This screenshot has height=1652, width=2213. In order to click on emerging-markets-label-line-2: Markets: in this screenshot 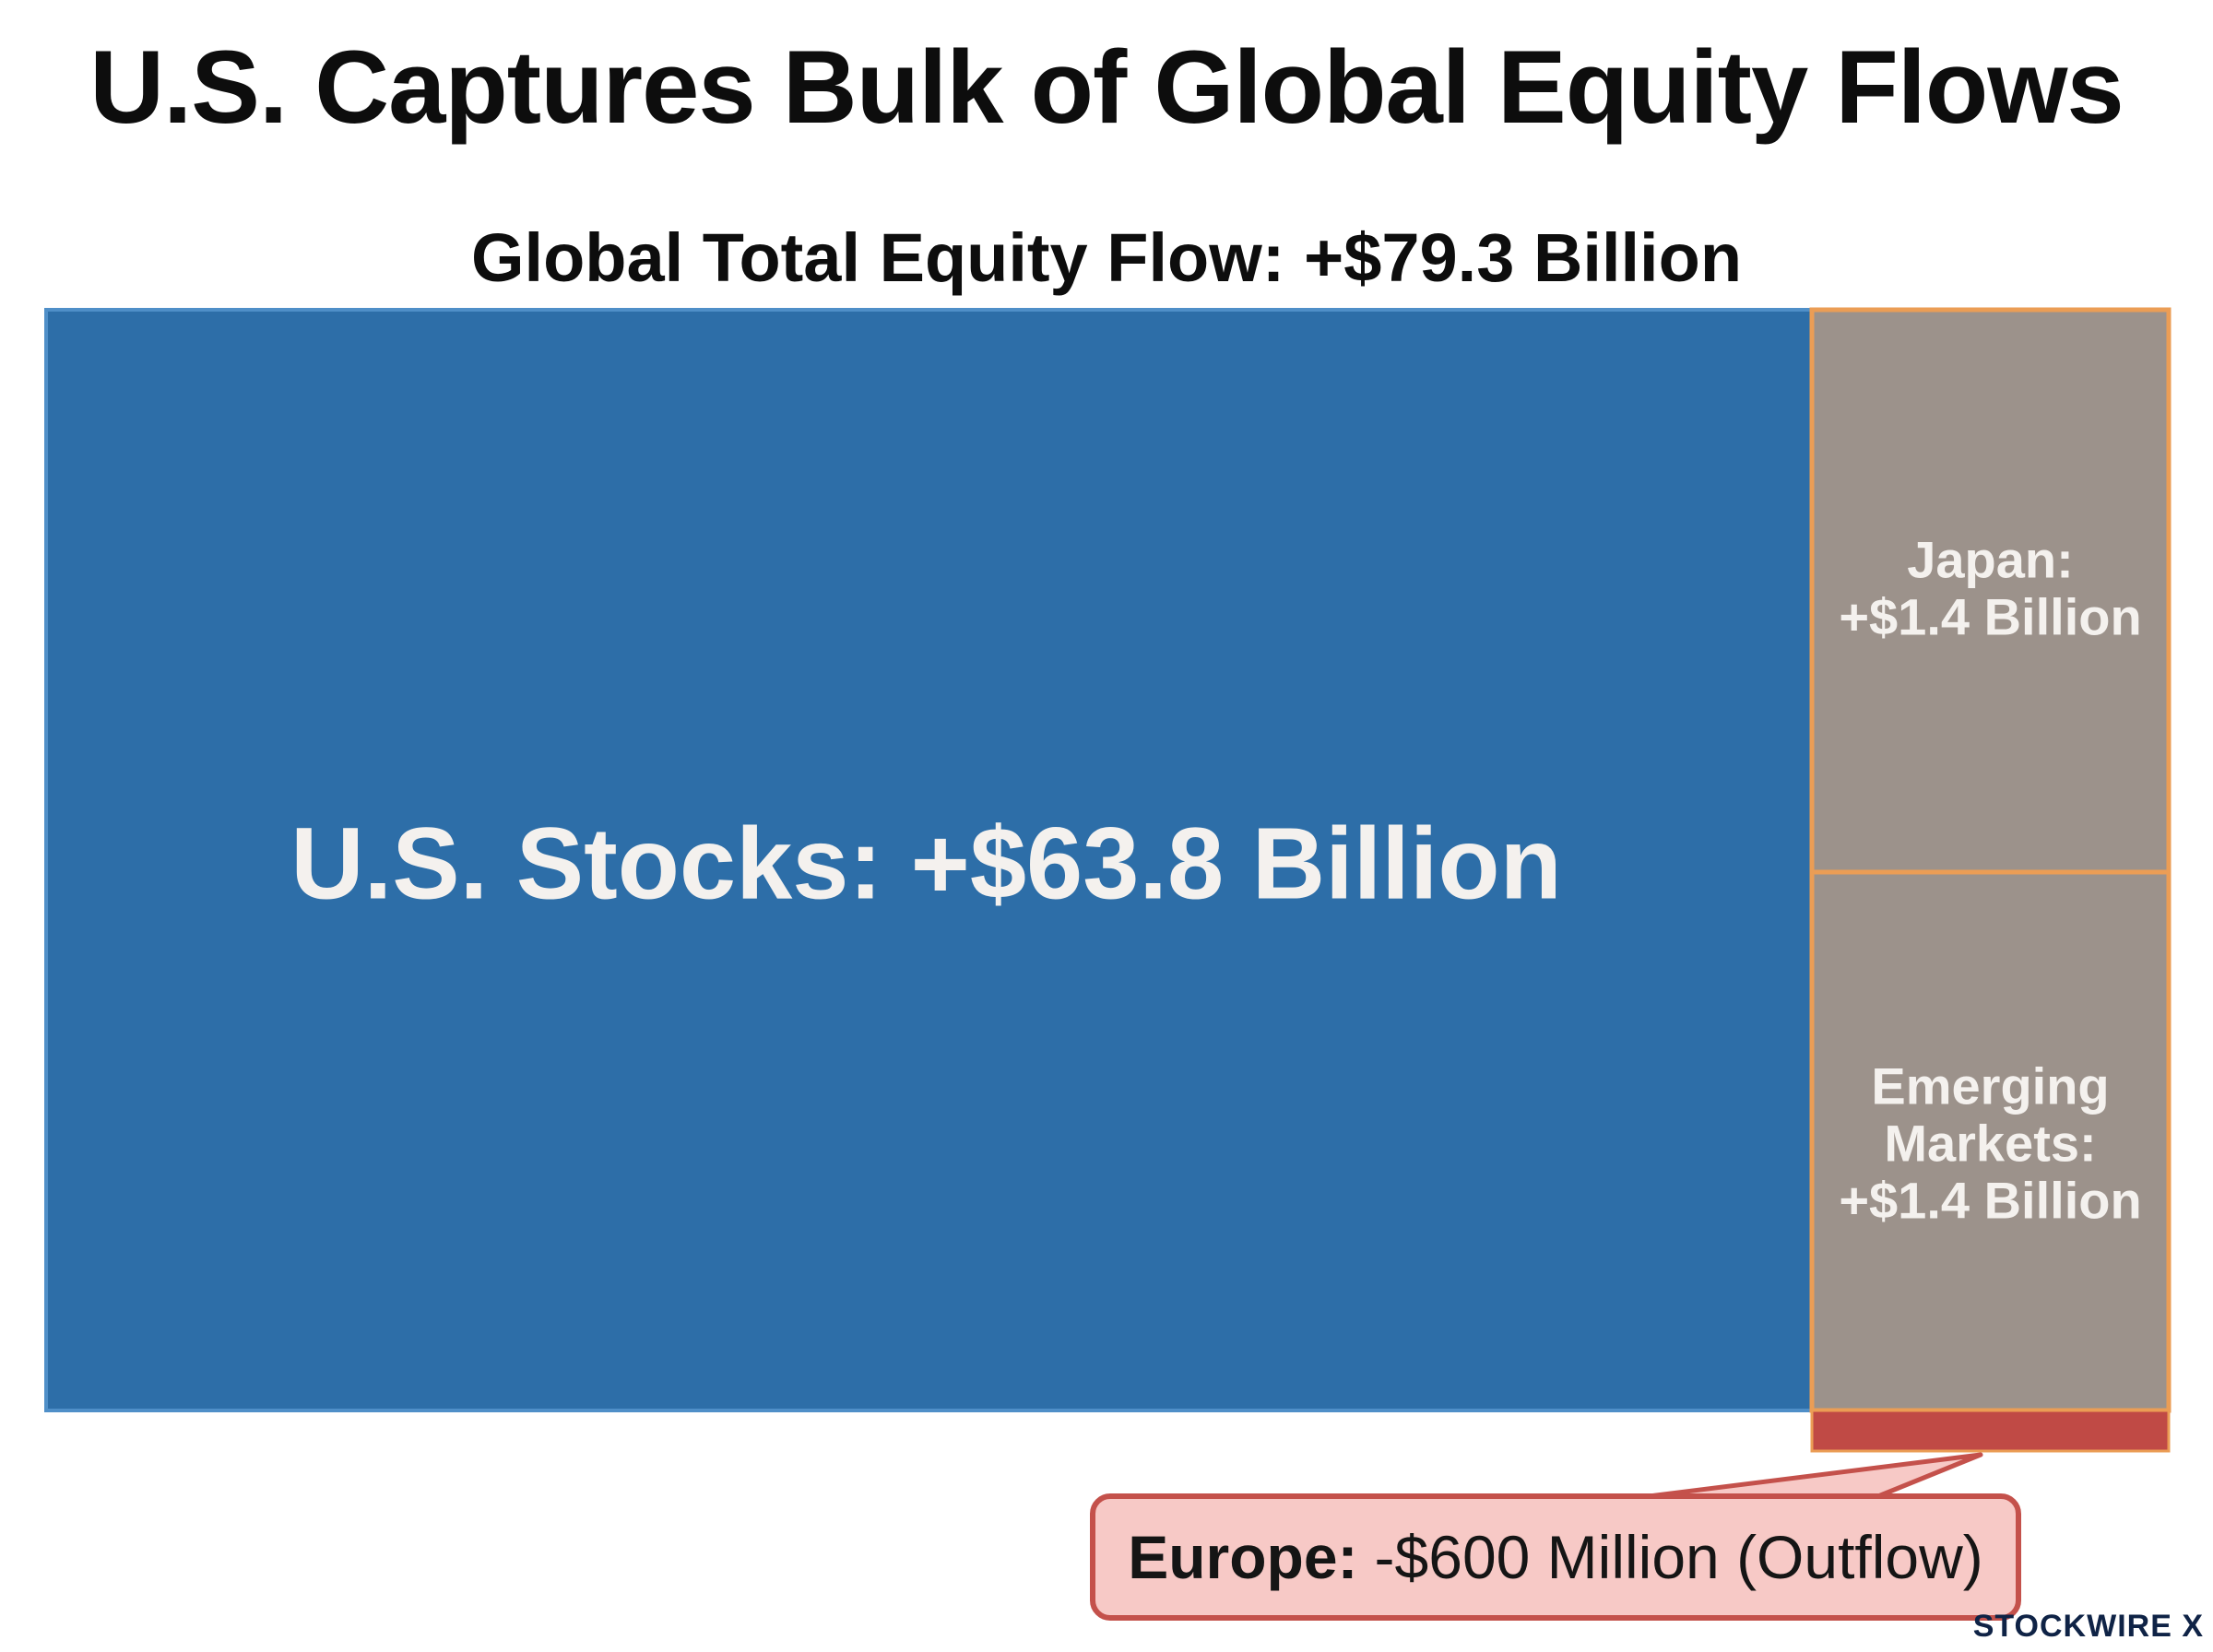, I will do `click(1990, 1144)`.